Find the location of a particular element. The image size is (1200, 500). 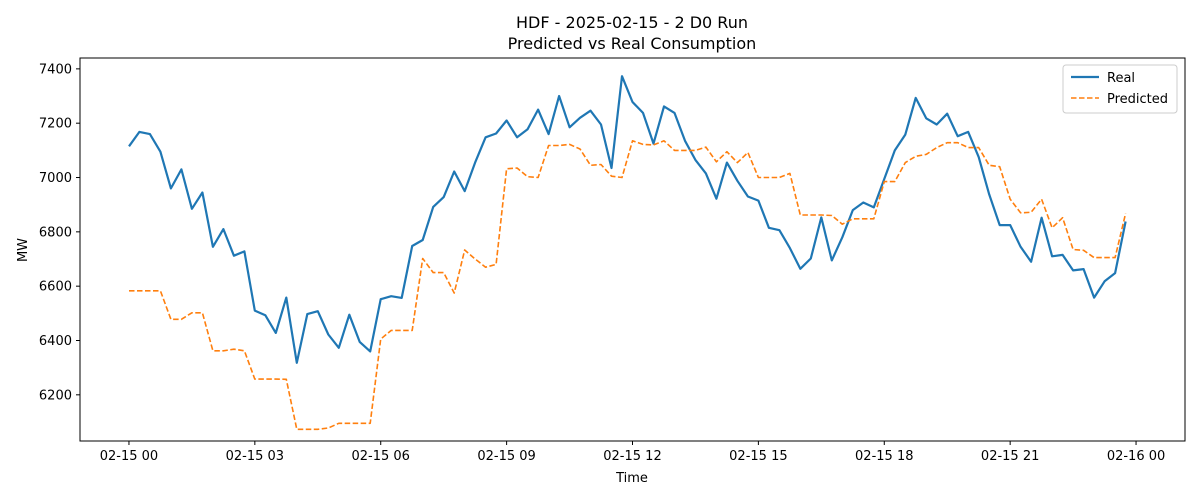

chart-title: HDF - 2025-02-15 - 2 D0 Run is located at coordinates (632, 22).